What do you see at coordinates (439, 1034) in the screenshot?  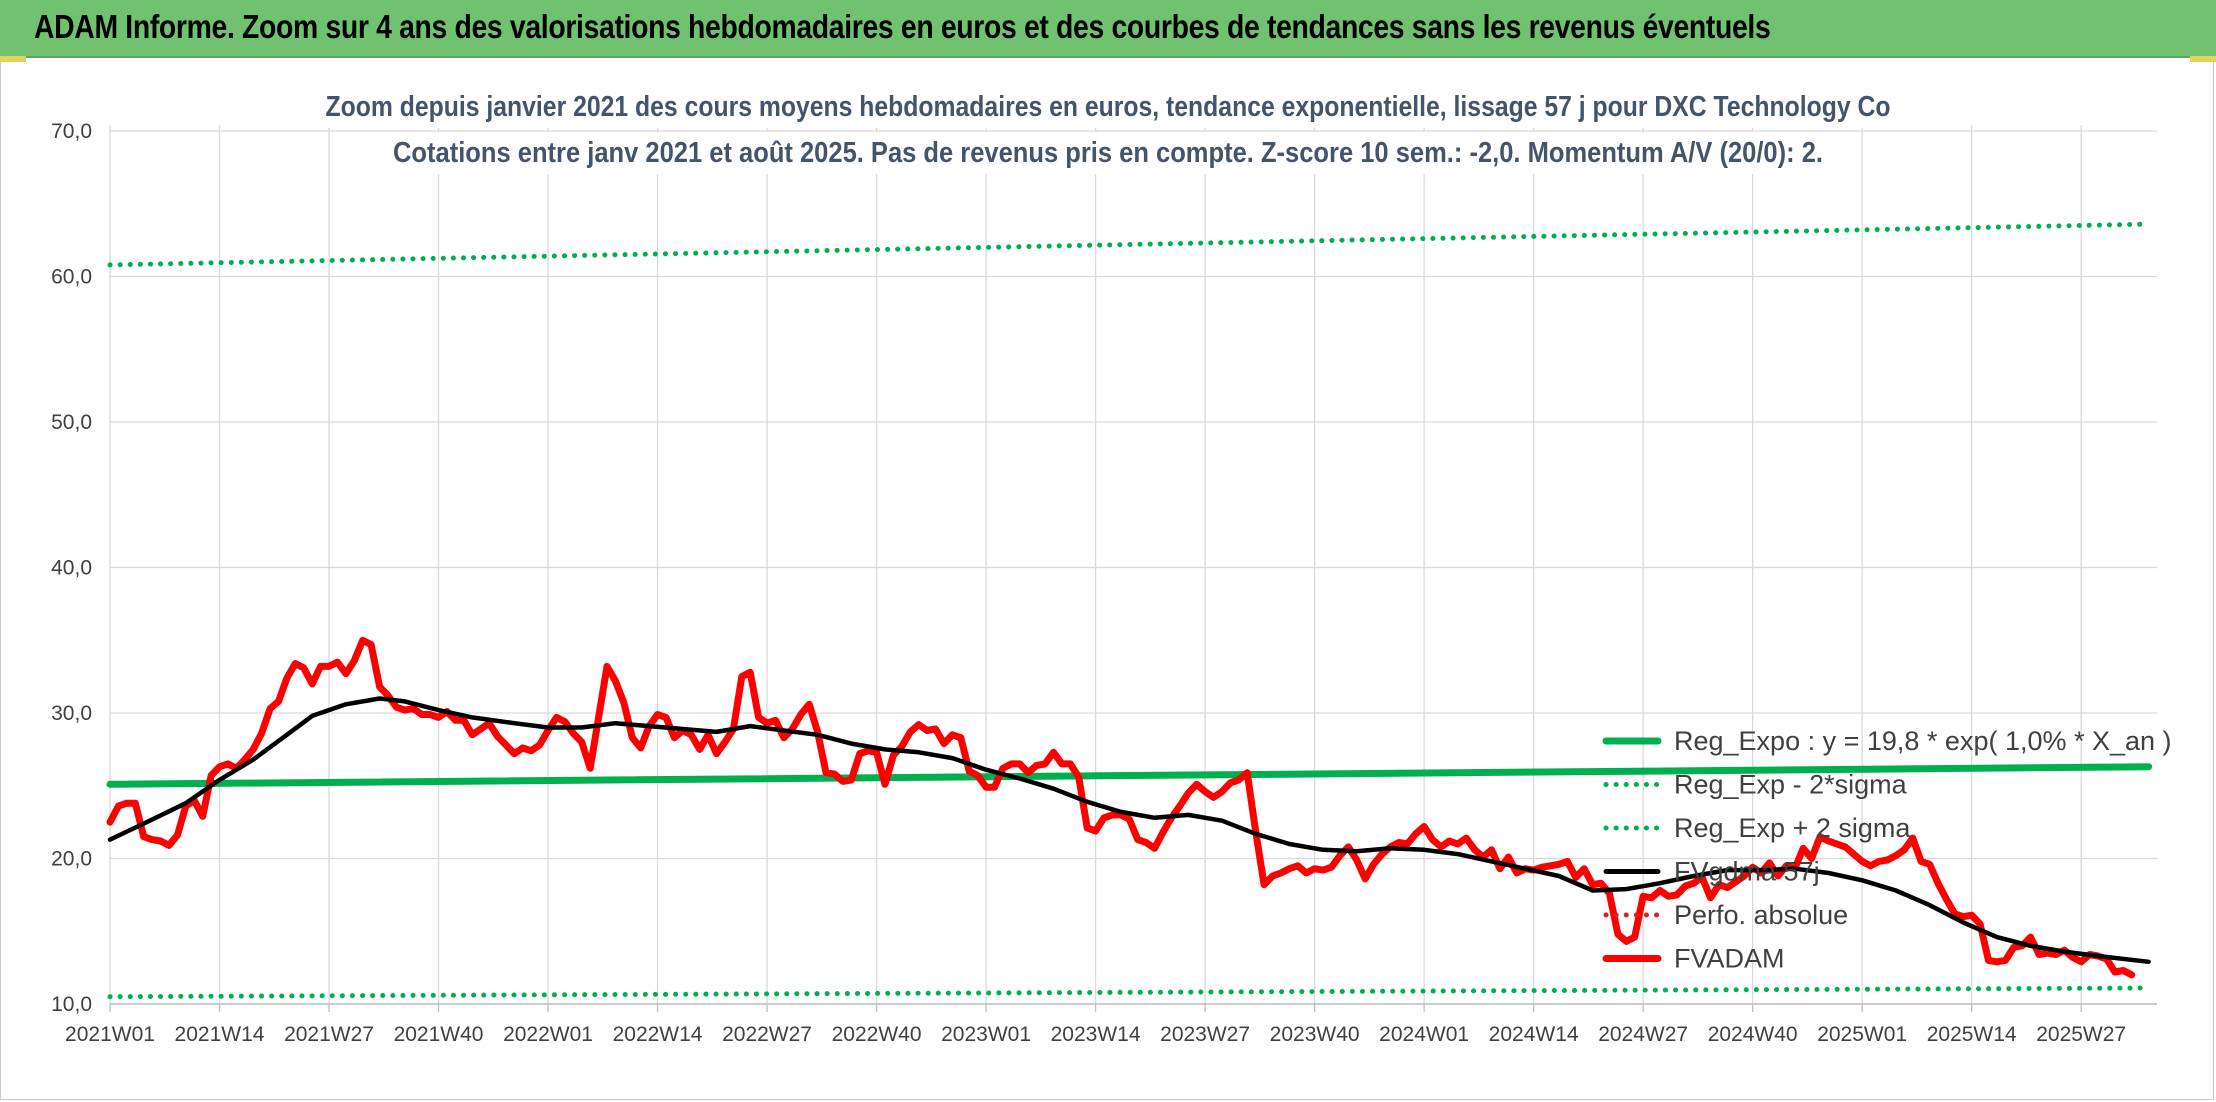 I see `x-tick-label: 2021W40` at bounding box center [439, 1034].